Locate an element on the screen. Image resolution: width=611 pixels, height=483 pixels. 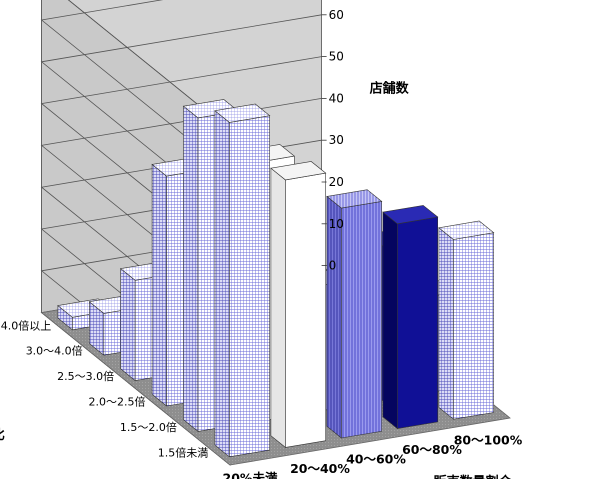
y-tick-label: 4.0倍以上 is located at coordinates (26, 325).